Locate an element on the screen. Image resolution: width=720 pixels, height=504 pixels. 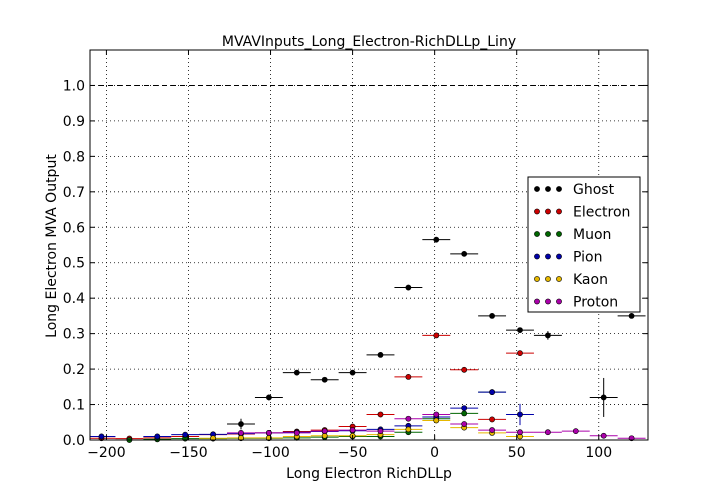
y-tick-label: 0.6 is located at coordinates (74, 228).